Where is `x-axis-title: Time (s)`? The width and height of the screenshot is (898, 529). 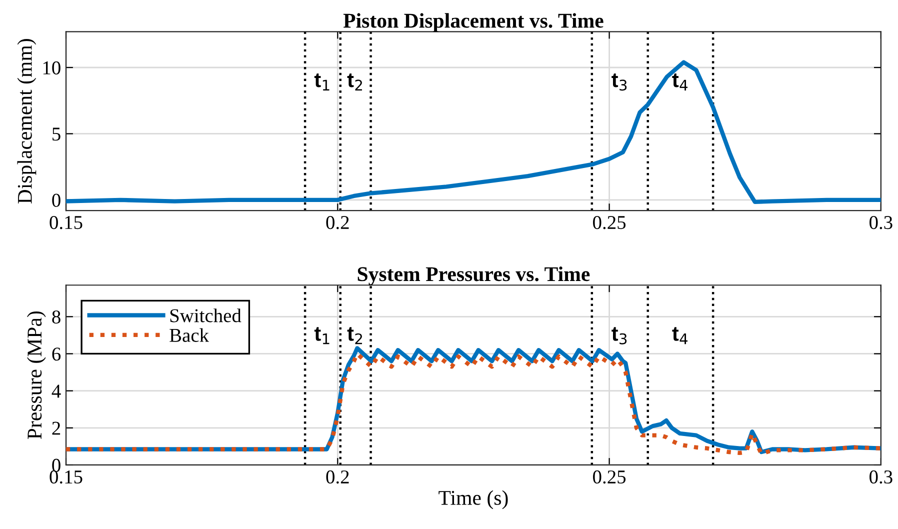 x-axis-title: Time (s) is located at coordinates (473, 500).